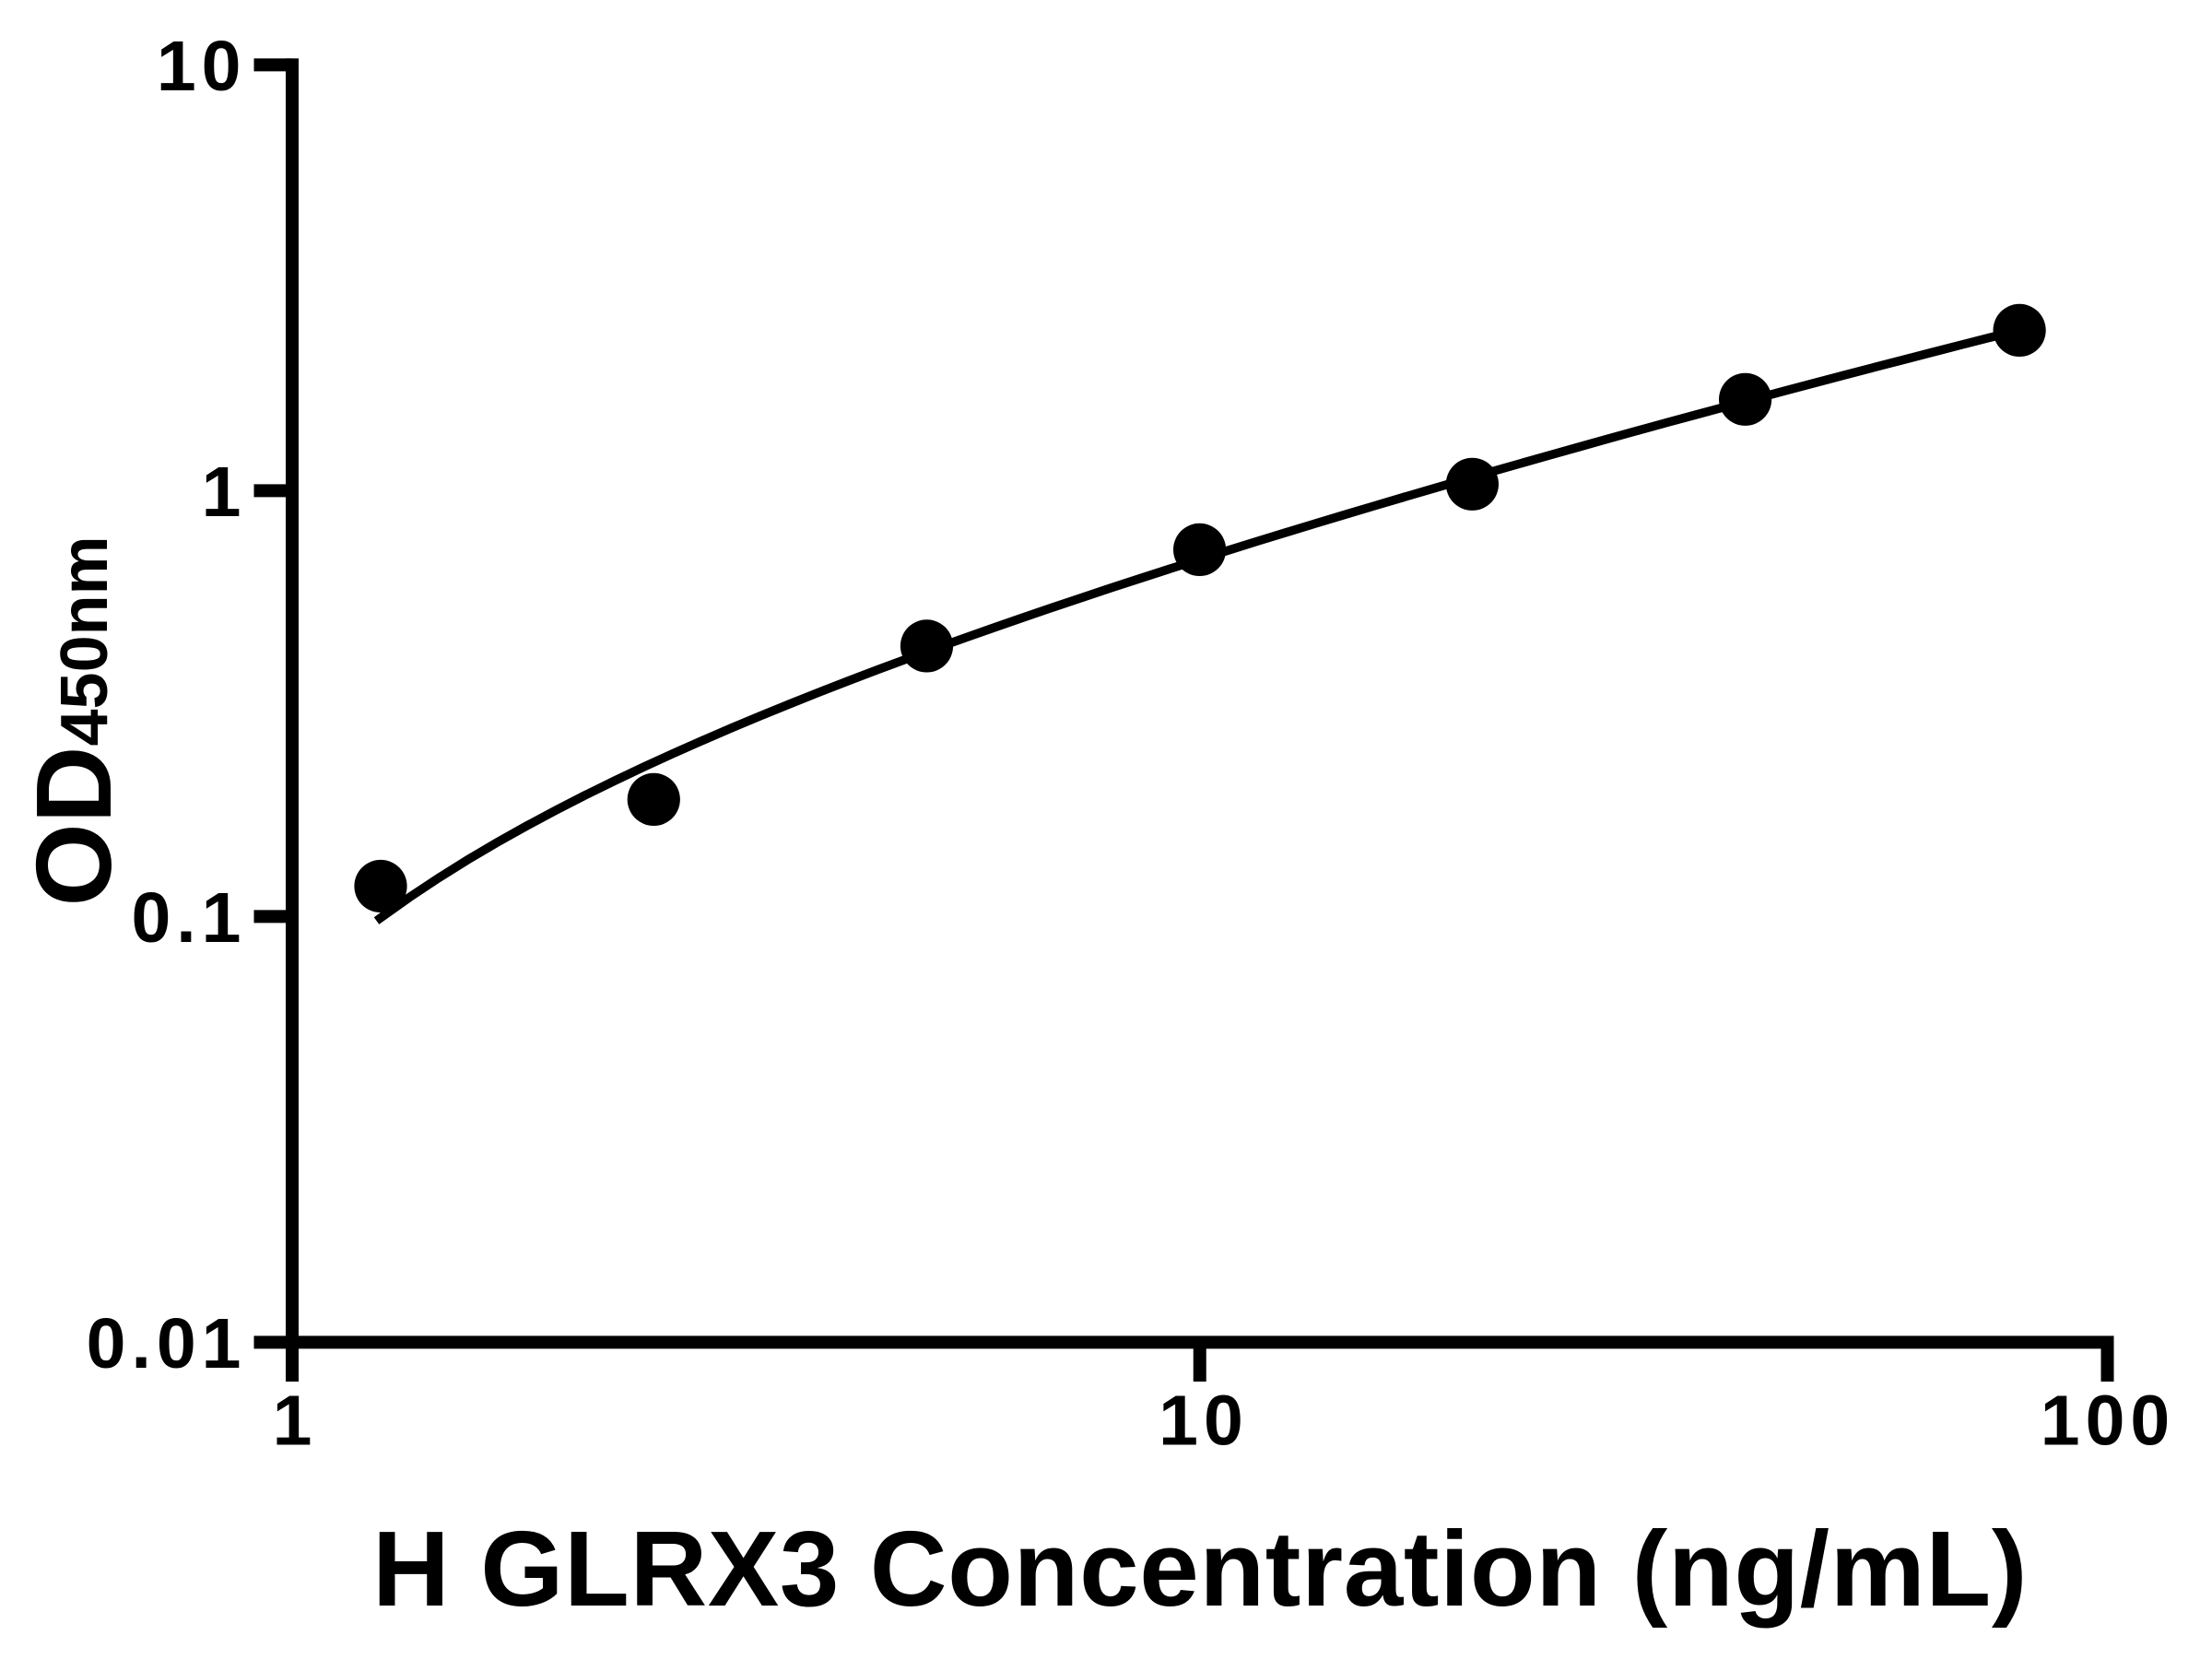 The width and height of the screenshot is (2212, 1659). Describe the element at coordinates (167, 1343) in the screenshot. I see `svg-text: 0.01` at that location.